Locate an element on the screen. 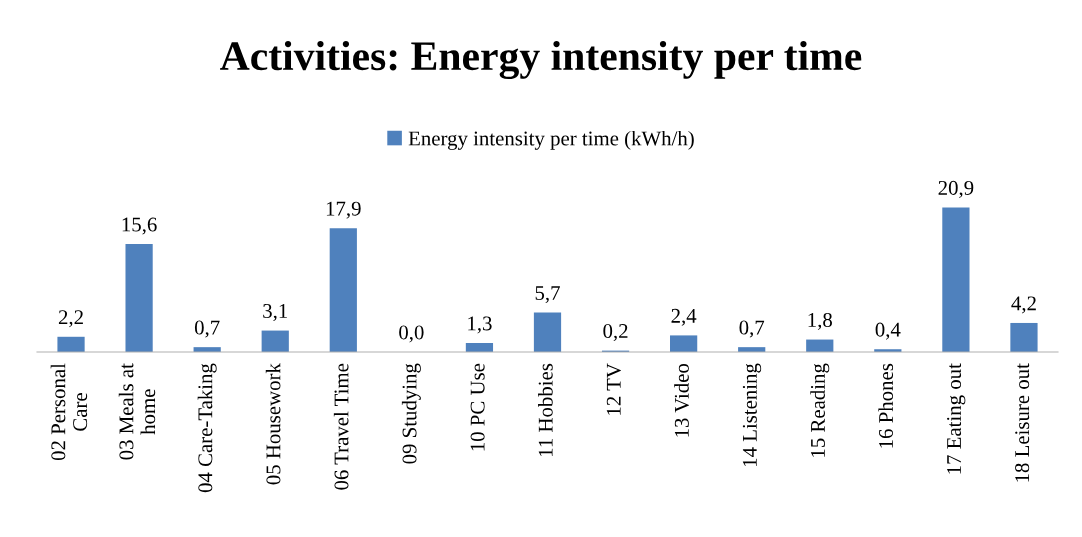 The height and width of the screenshot is (537, 1082). x-tick-label: 10 PC Use is located at coordinates (477, 407).